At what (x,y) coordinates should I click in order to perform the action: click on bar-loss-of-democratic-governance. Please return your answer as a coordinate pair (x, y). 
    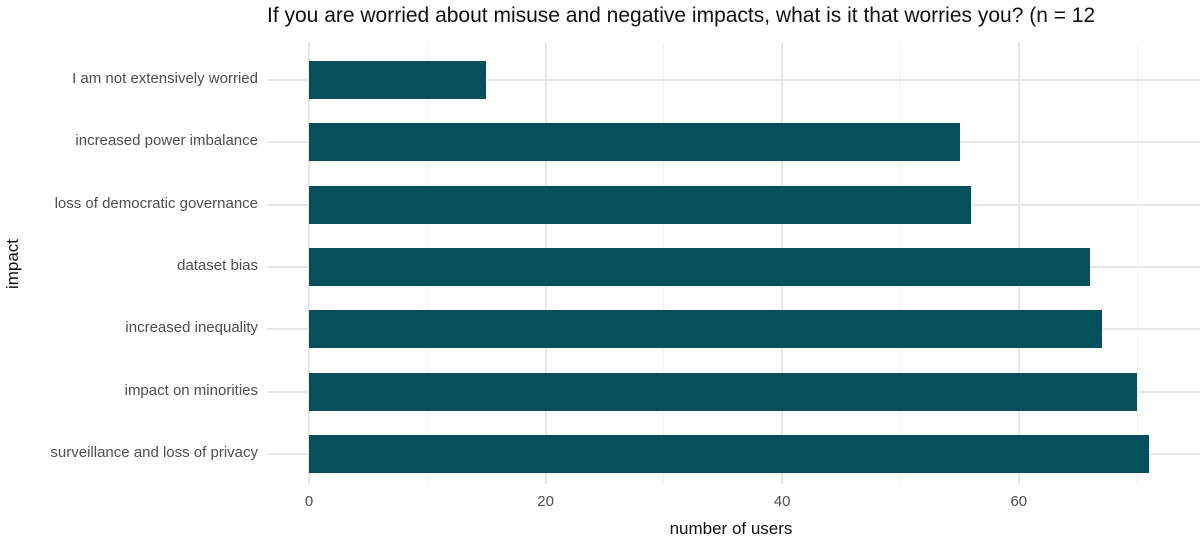
    Looking at the image, I should click on (640, 204).